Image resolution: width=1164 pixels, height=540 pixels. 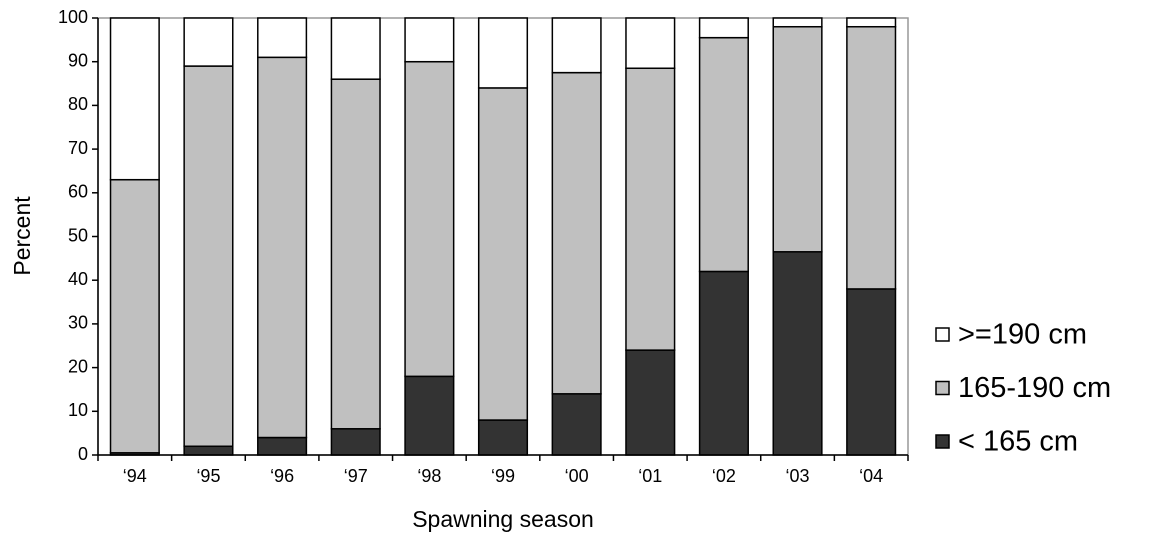 I want to click on y-tick-label: 90, so click(x=78, y=60).